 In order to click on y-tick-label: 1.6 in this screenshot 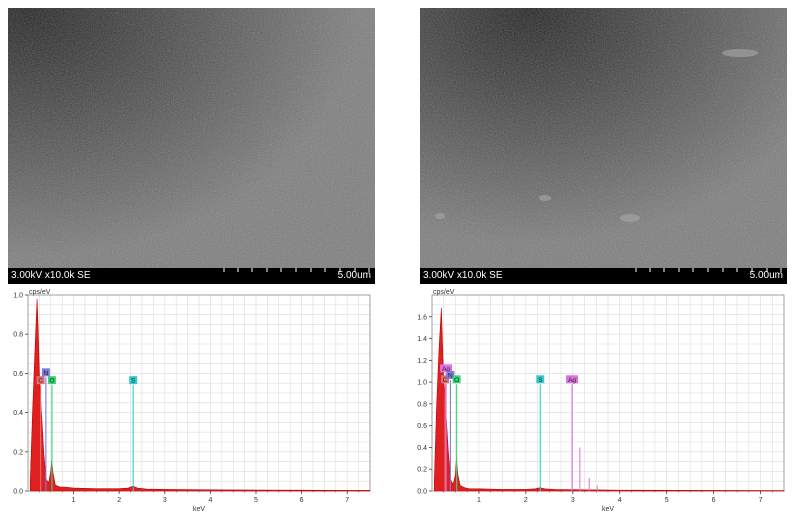, I will do `click(422, 317)`.